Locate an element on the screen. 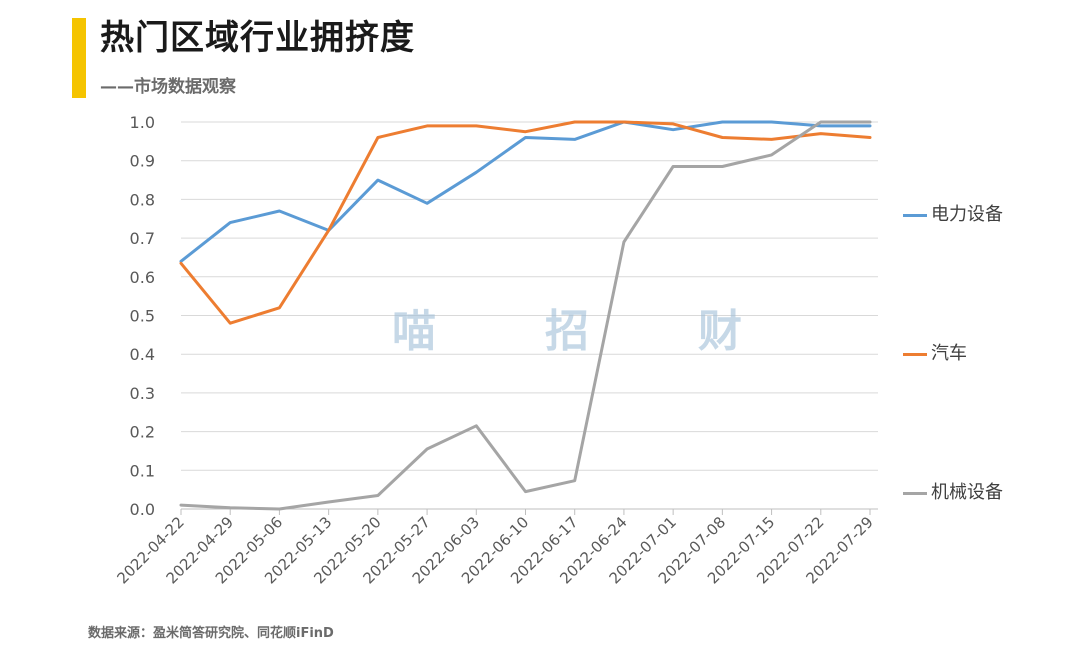 This screenshot has height=656, width=1080. title-accent-bar is located at coordinates (79, 58).